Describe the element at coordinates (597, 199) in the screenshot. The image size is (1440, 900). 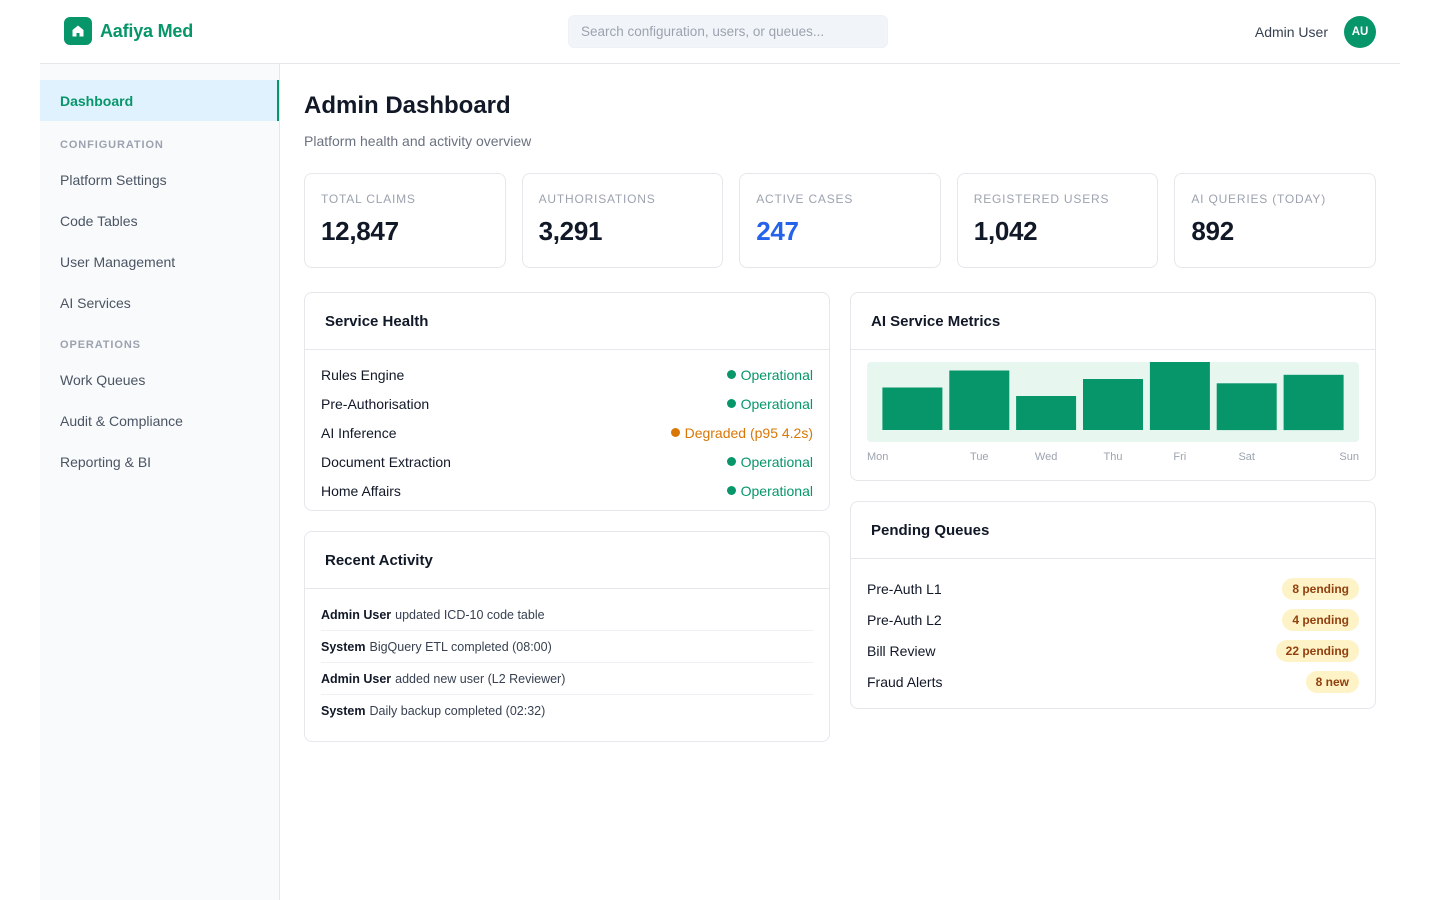
I see `stat-label: AUTHORISATIONS` at that location.